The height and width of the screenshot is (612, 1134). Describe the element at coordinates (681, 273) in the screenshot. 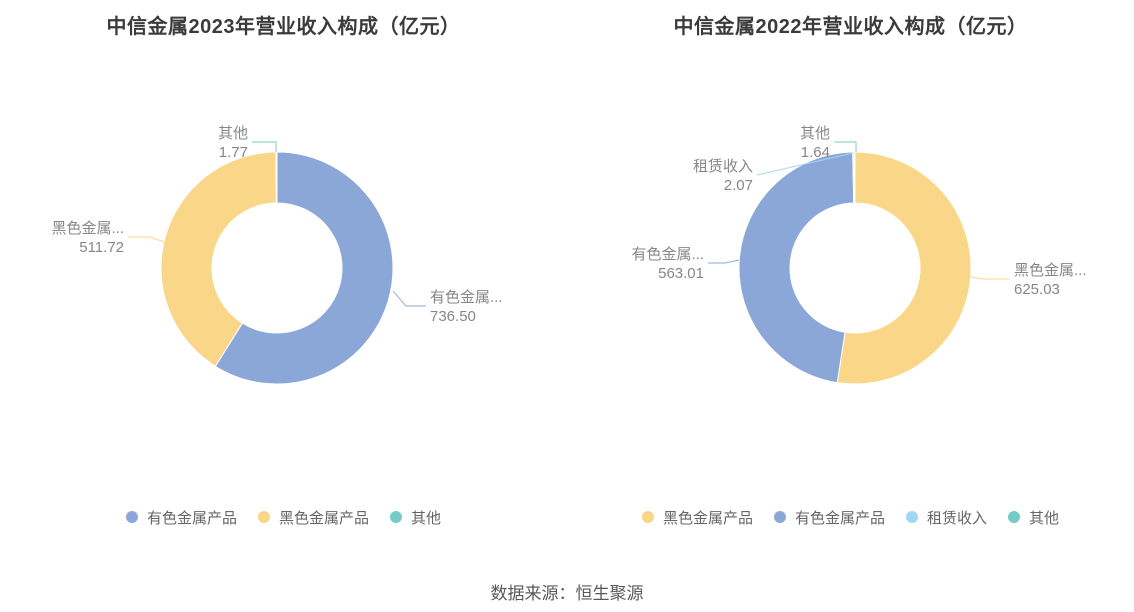

I see `callout-label-value: 563.01` at that location.